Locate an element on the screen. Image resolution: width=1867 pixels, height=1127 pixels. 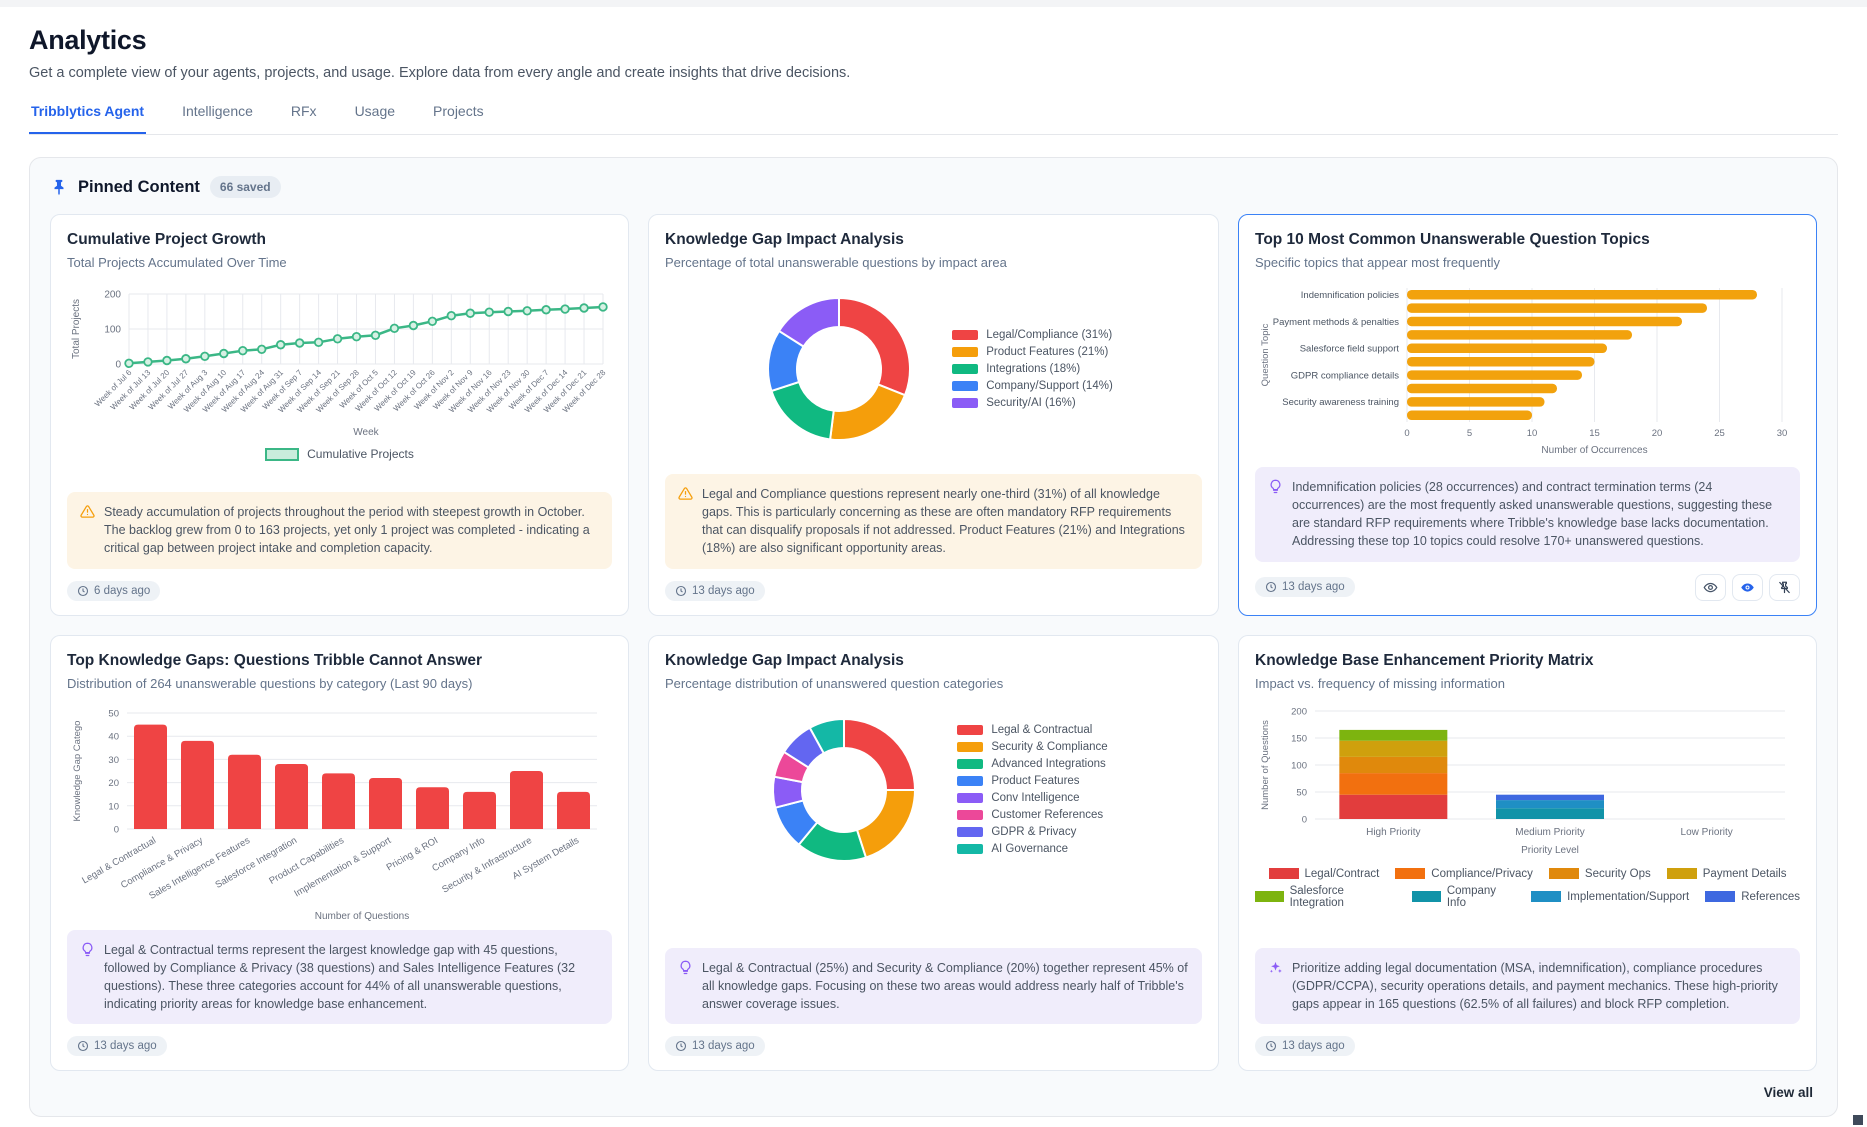
legend-label: Conv Intelligence is located at coordinates (1035, 798).